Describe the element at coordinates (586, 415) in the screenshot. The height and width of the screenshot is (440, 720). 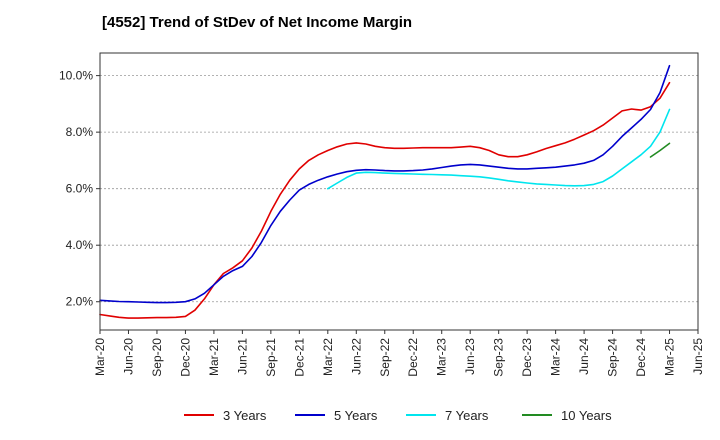
I see `legend-label: 10 Years` at that location.